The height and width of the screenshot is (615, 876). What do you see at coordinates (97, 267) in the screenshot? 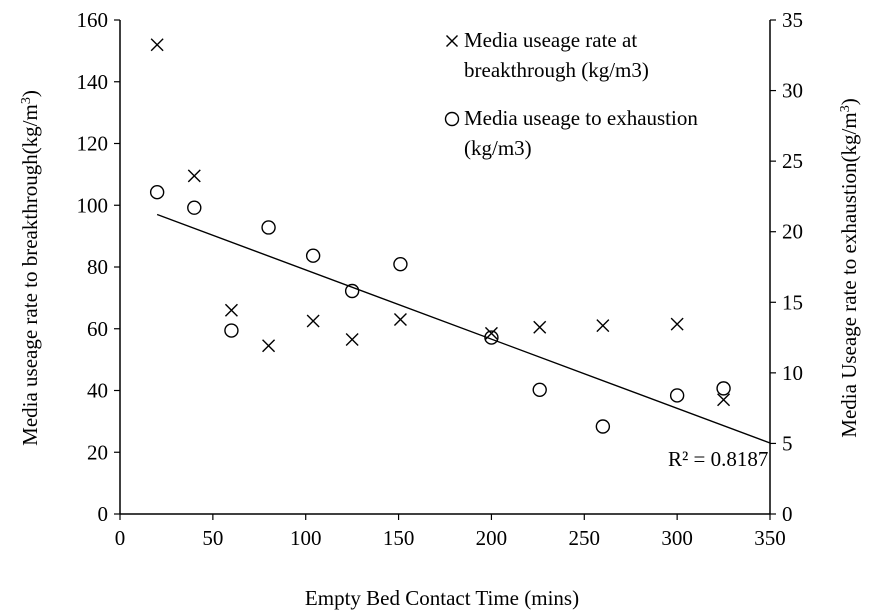
I see `y-left-tick-label: 80` at bounding box center [97, 267].